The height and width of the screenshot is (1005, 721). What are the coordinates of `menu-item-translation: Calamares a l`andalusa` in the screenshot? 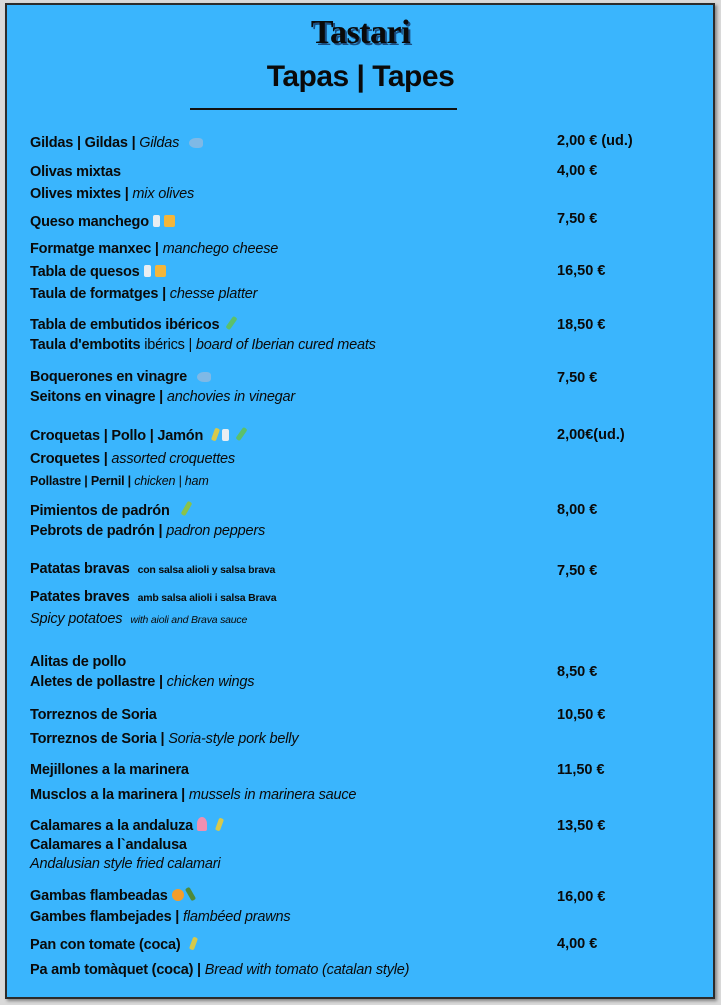 It's located at (108, 845).